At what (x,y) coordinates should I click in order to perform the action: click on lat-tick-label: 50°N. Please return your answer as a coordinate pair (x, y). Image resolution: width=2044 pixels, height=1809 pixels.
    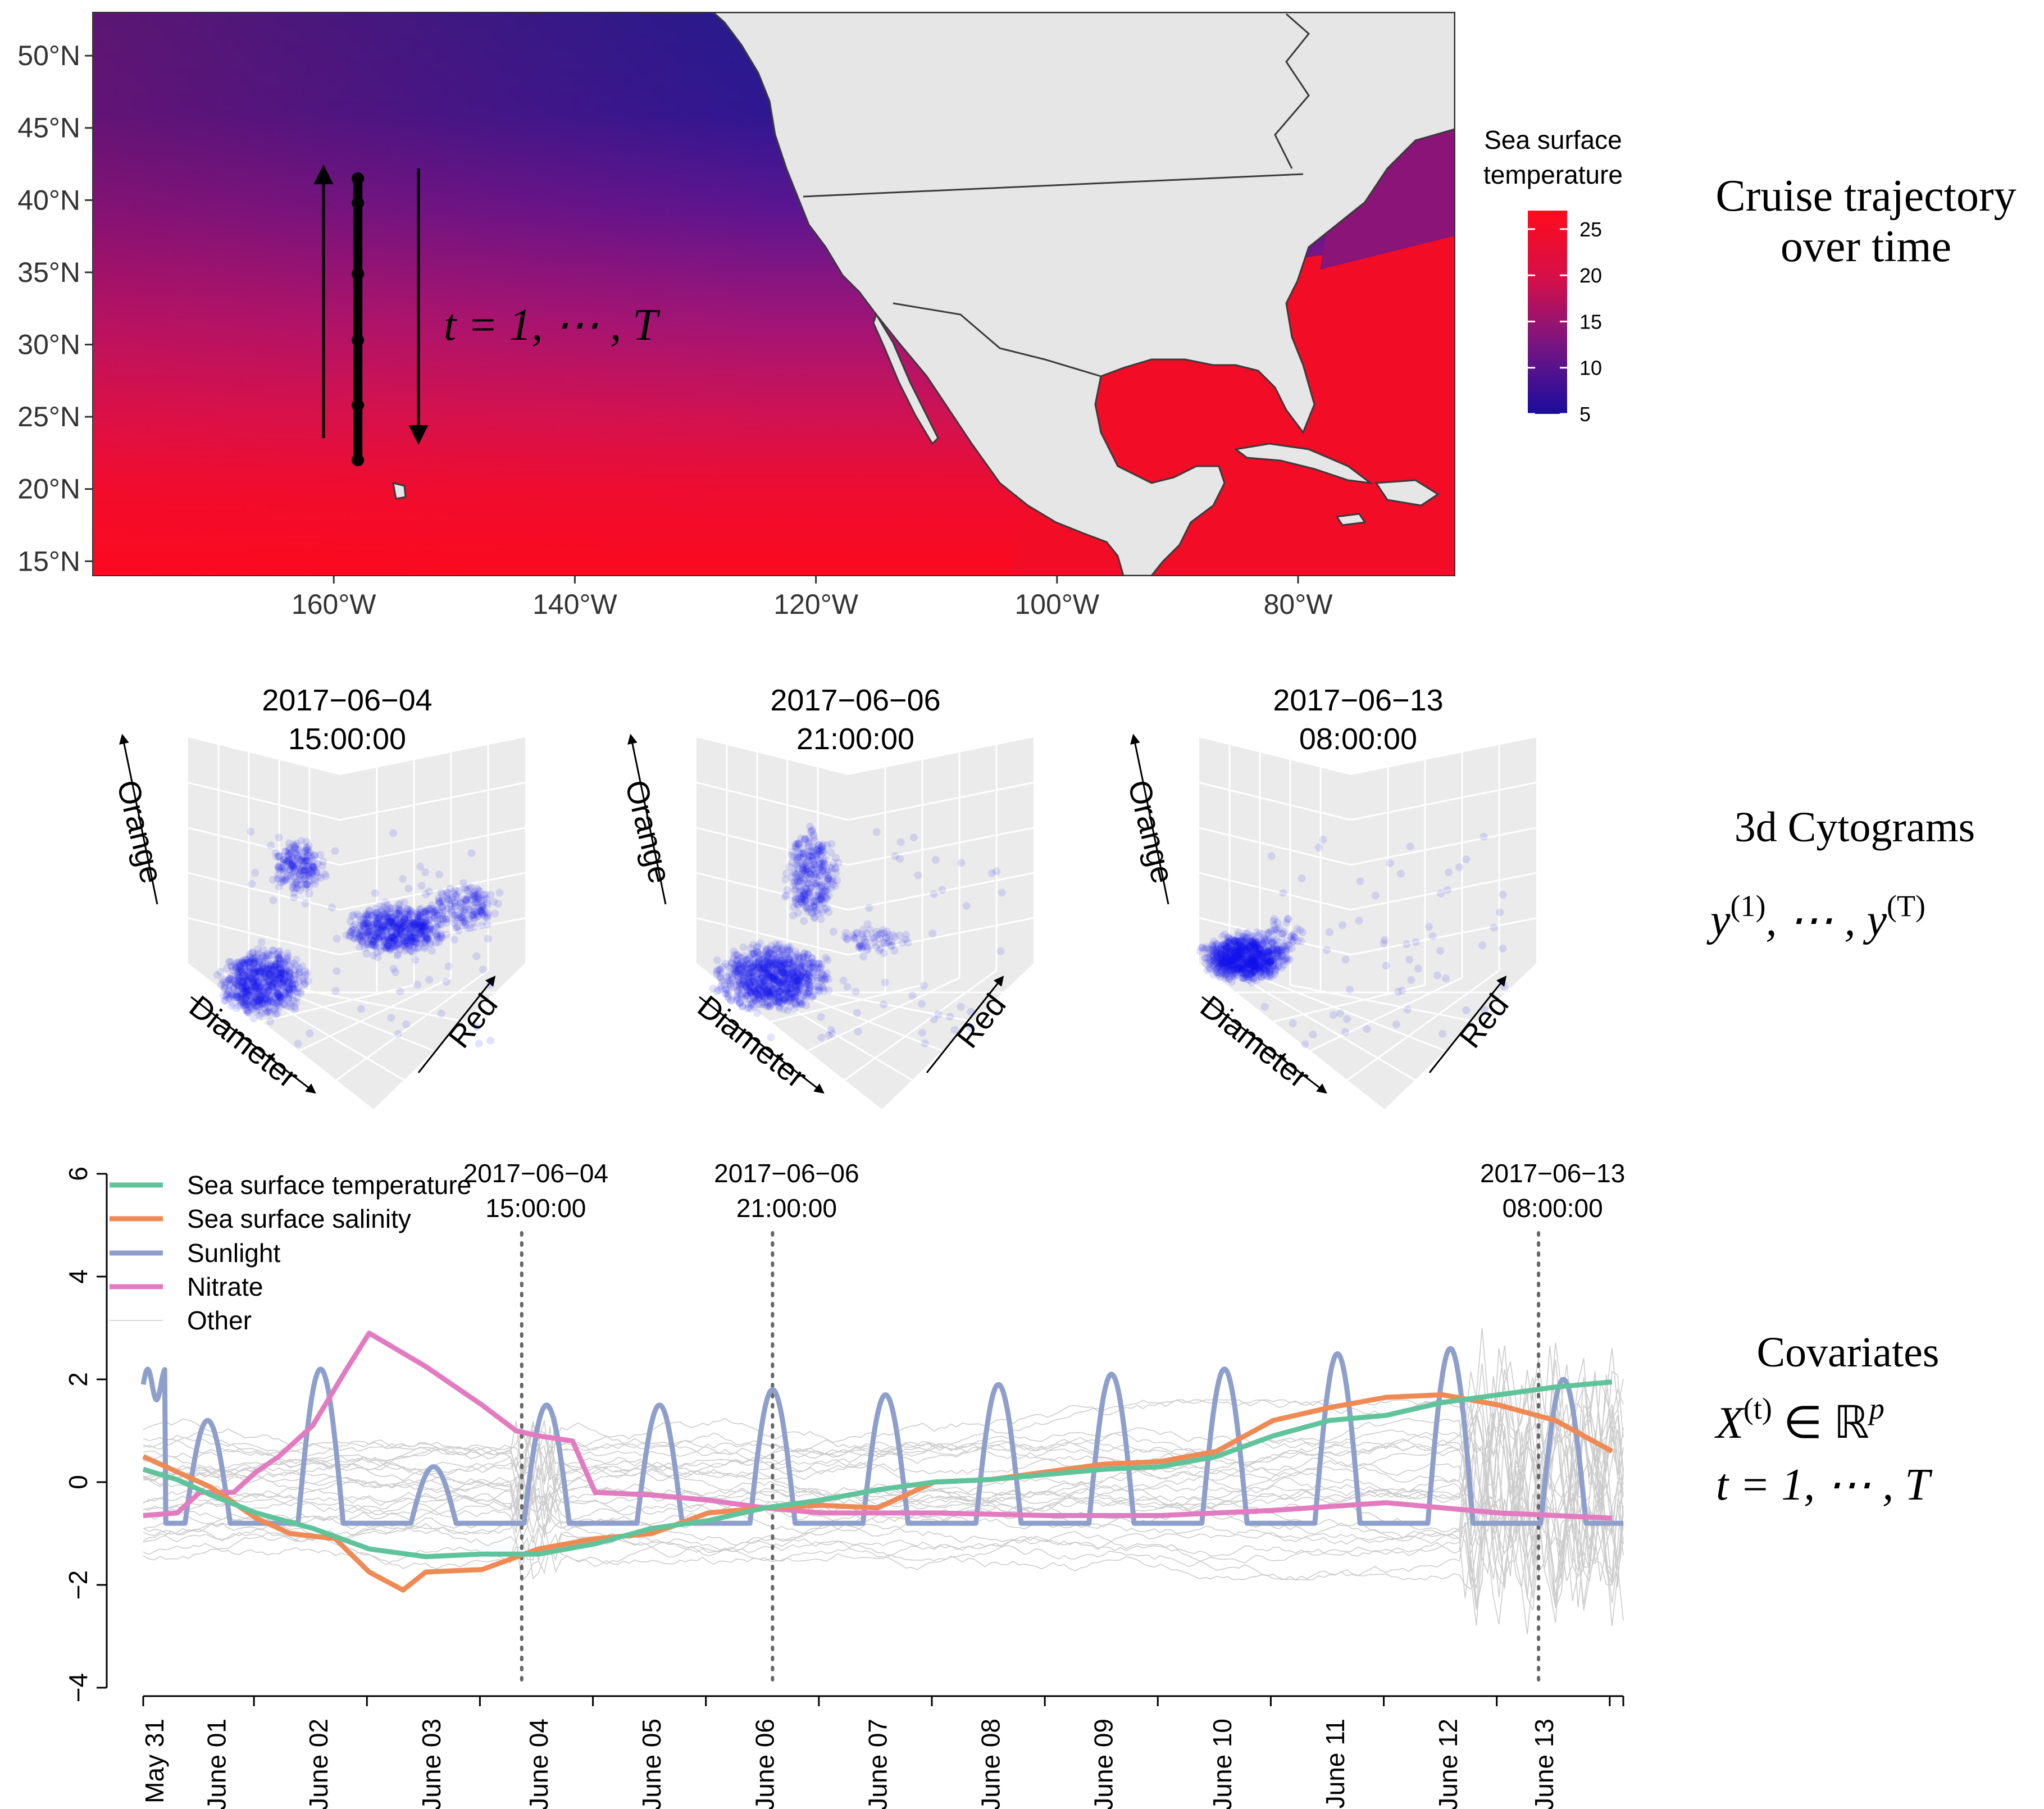
    Looking at the image, I should click on (49, 55).